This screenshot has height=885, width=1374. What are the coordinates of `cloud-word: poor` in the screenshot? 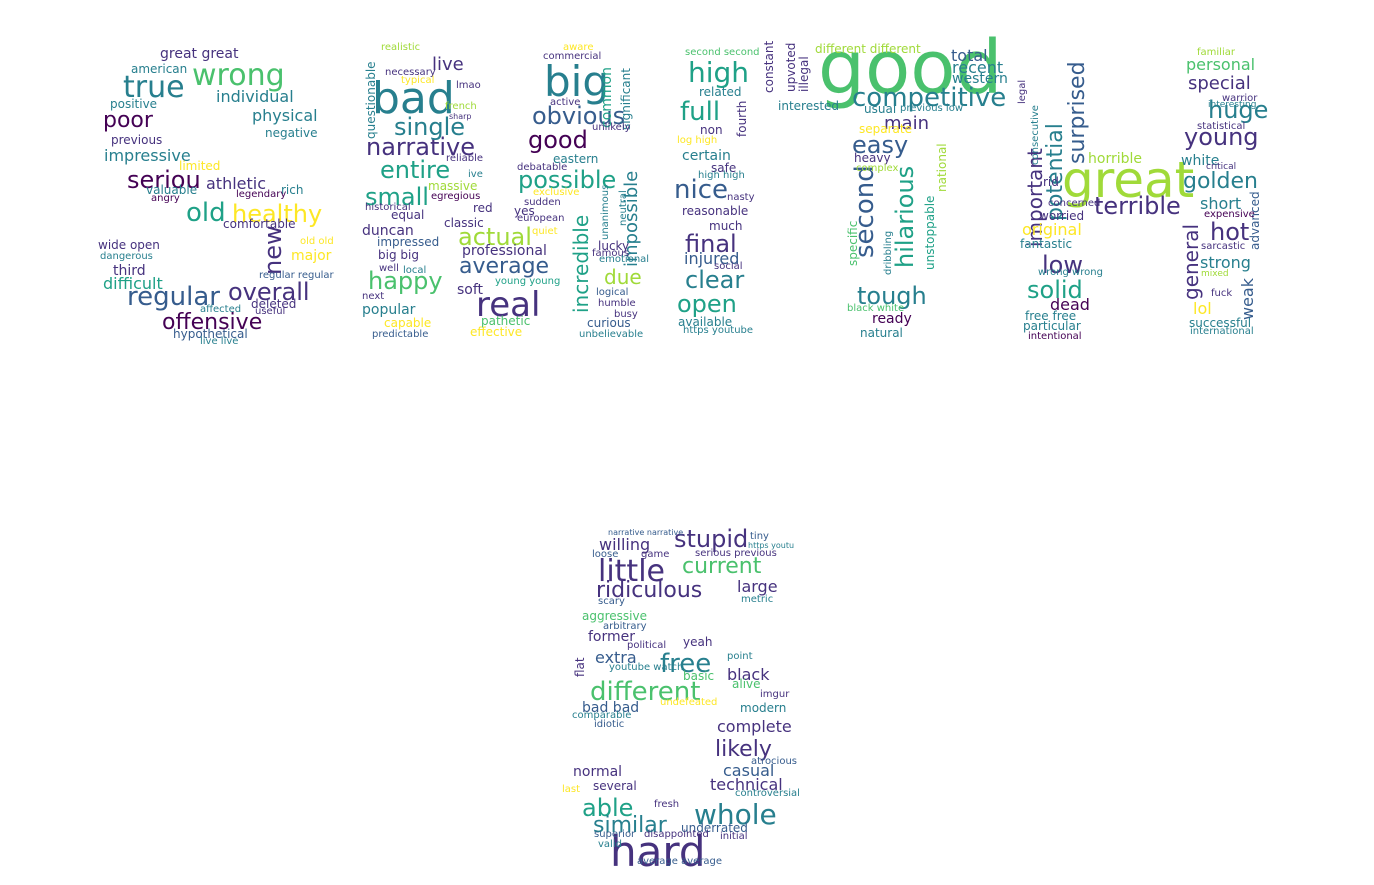 It's located at (128, 120).